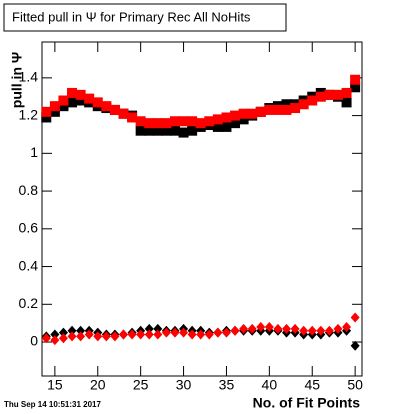  Describe the element at coordinates (307, 403) in the screenshot. I see `x-axis-label: No. of Fit Points` at that location.